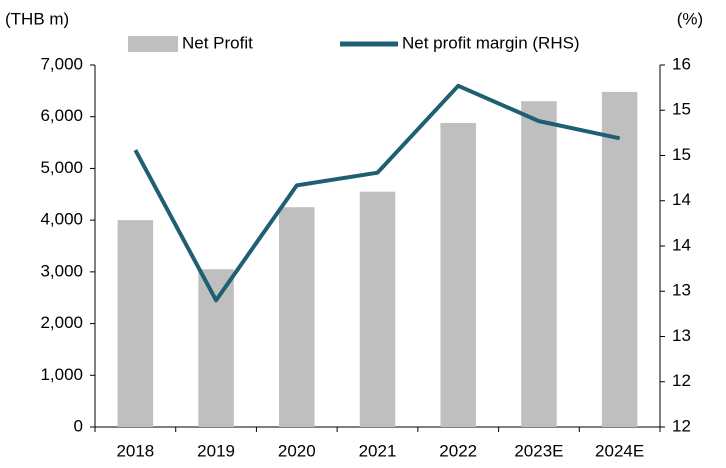  I want to click on y-tick-label: 7,000, so click(61, 63).